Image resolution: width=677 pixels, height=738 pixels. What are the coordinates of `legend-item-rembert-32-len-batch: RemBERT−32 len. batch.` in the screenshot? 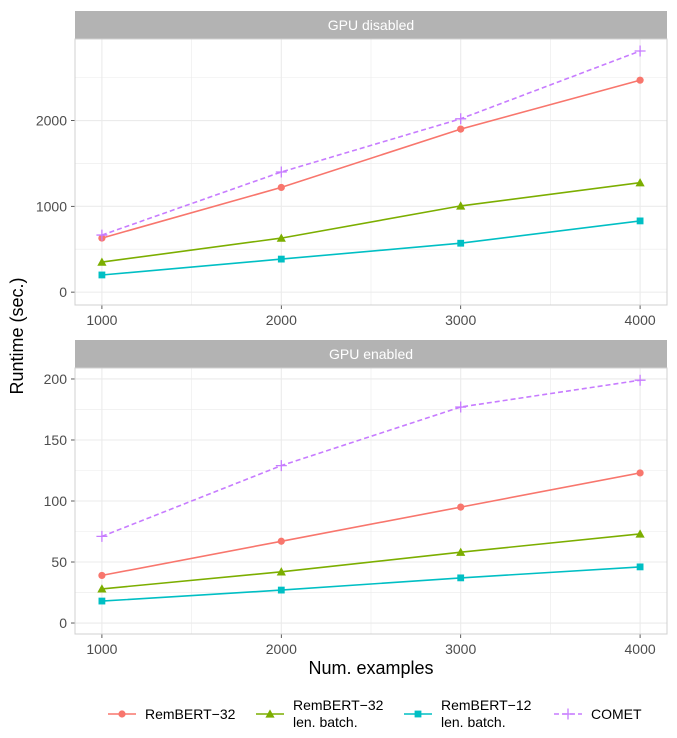 It's located at (320, 713).